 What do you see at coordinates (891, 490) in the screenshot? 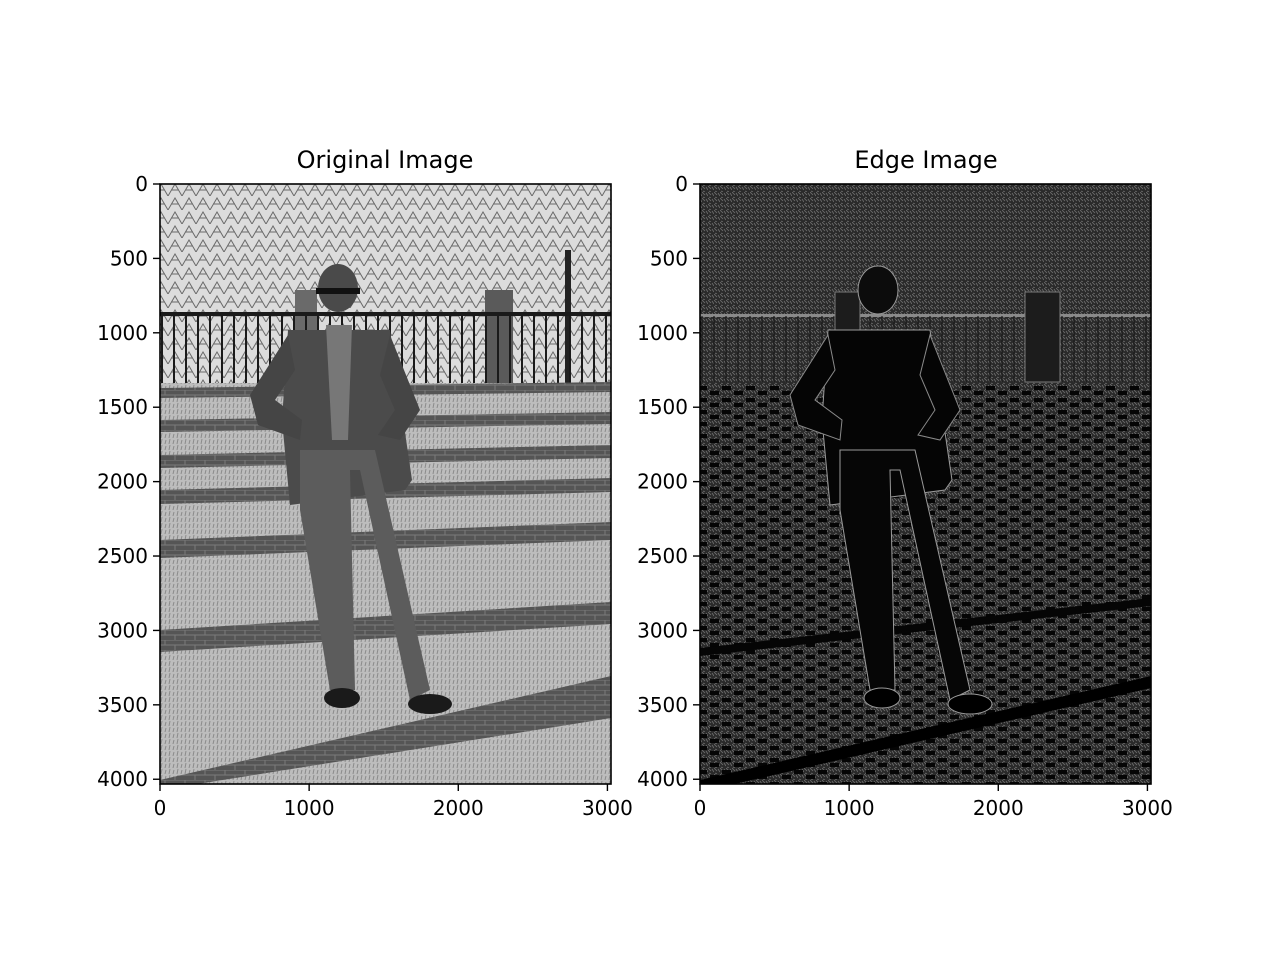
I see `person-edge-figure` at bounding box center [891, 490].